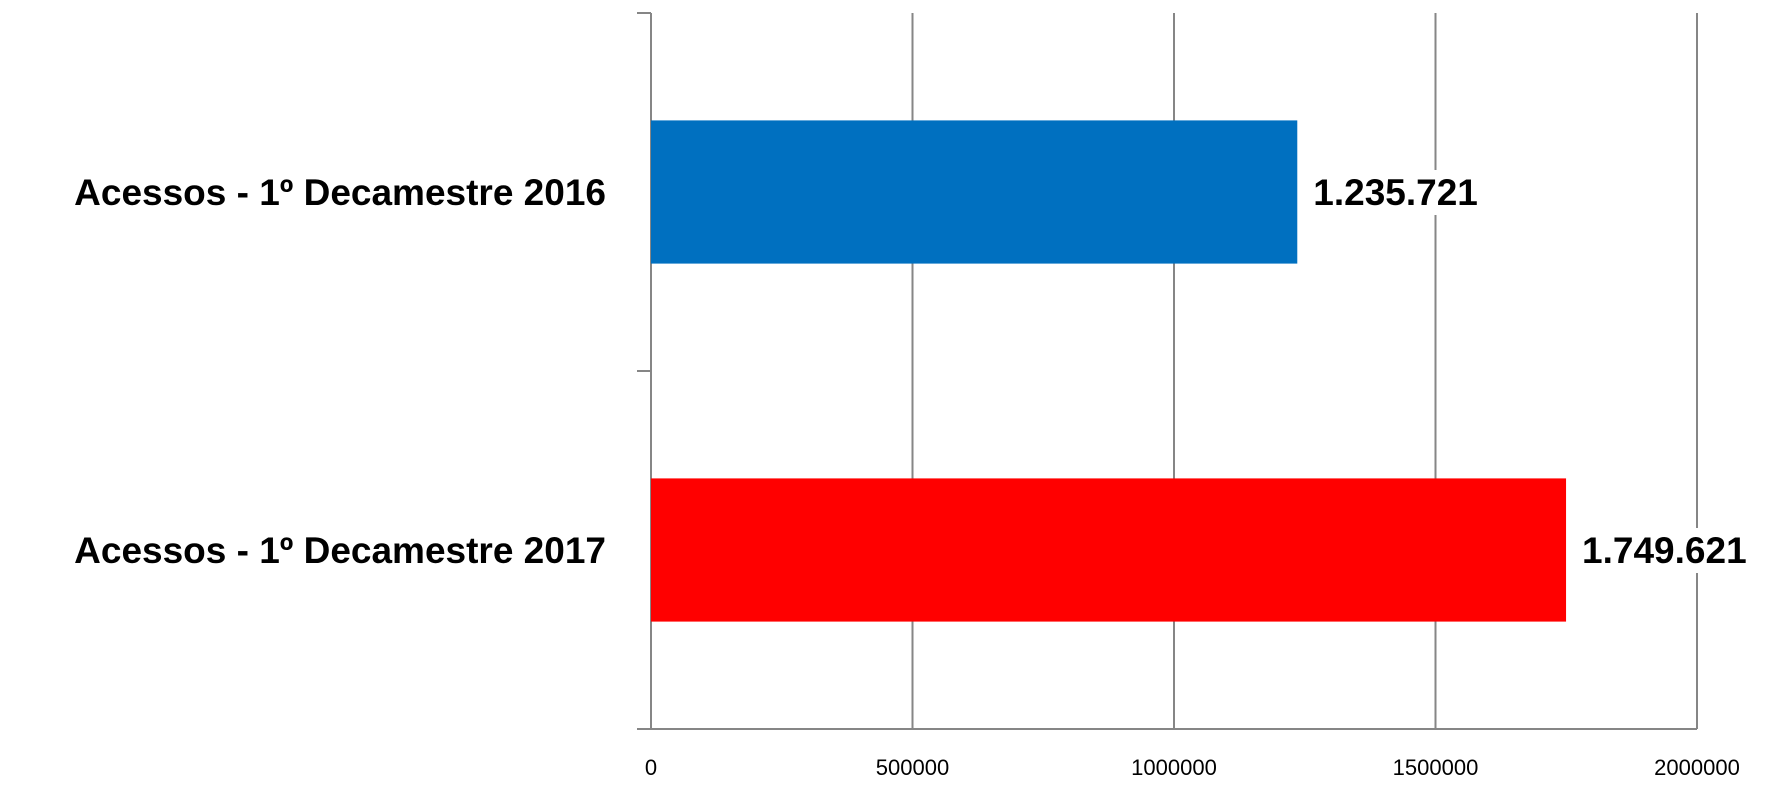 The image size is (1773, 785). I want to click on x-tick-label-1: 500000, so click(912, 767).